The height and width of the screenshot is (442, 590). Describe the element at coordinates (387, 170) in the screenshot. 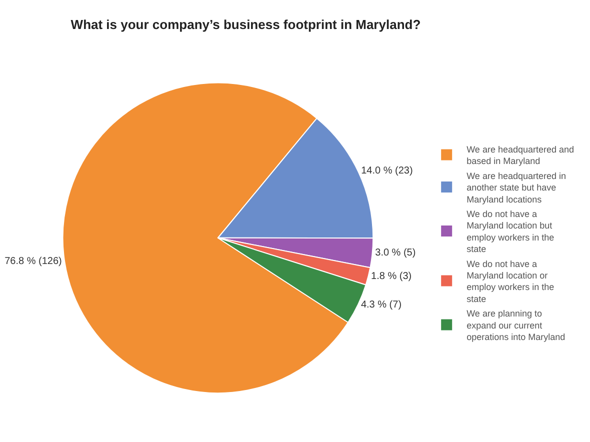

I see `data-label: 14.0 % (23)` at that location.